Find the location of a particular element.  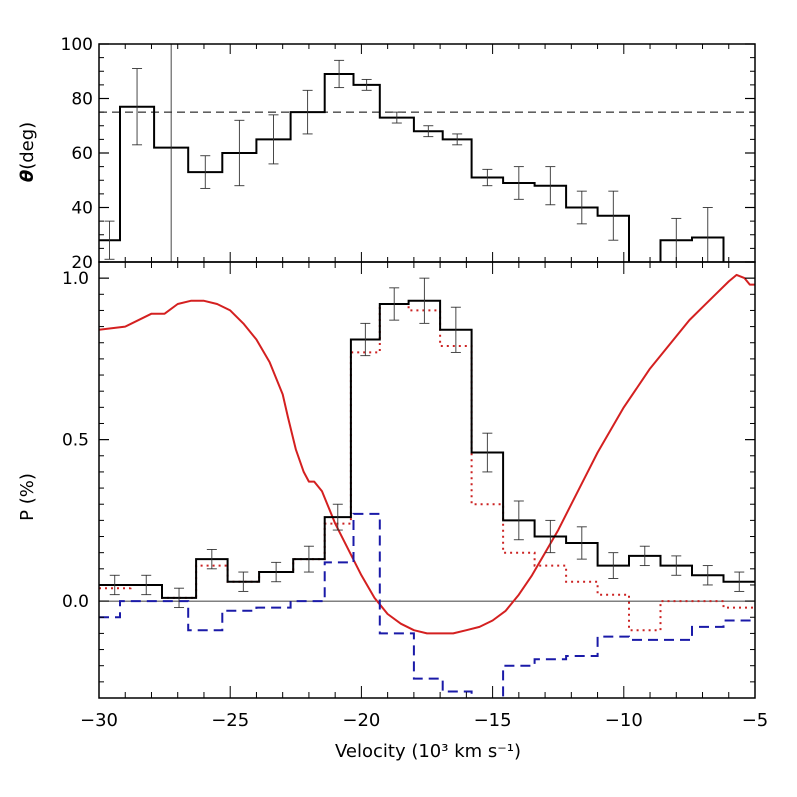

theta-tick-label: 80 is located at coordinates (82, 100).